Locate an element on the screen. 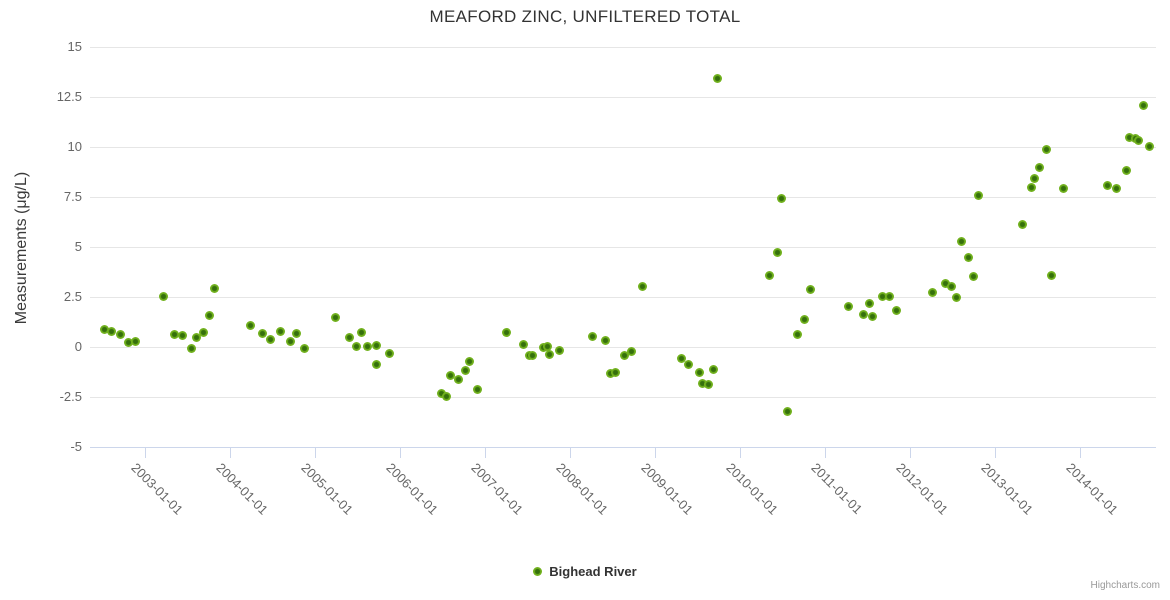 The height and width of the screenshot is (600, 1170). x-tick-label: 2011-01-01 is located at coordinates (837, 488).